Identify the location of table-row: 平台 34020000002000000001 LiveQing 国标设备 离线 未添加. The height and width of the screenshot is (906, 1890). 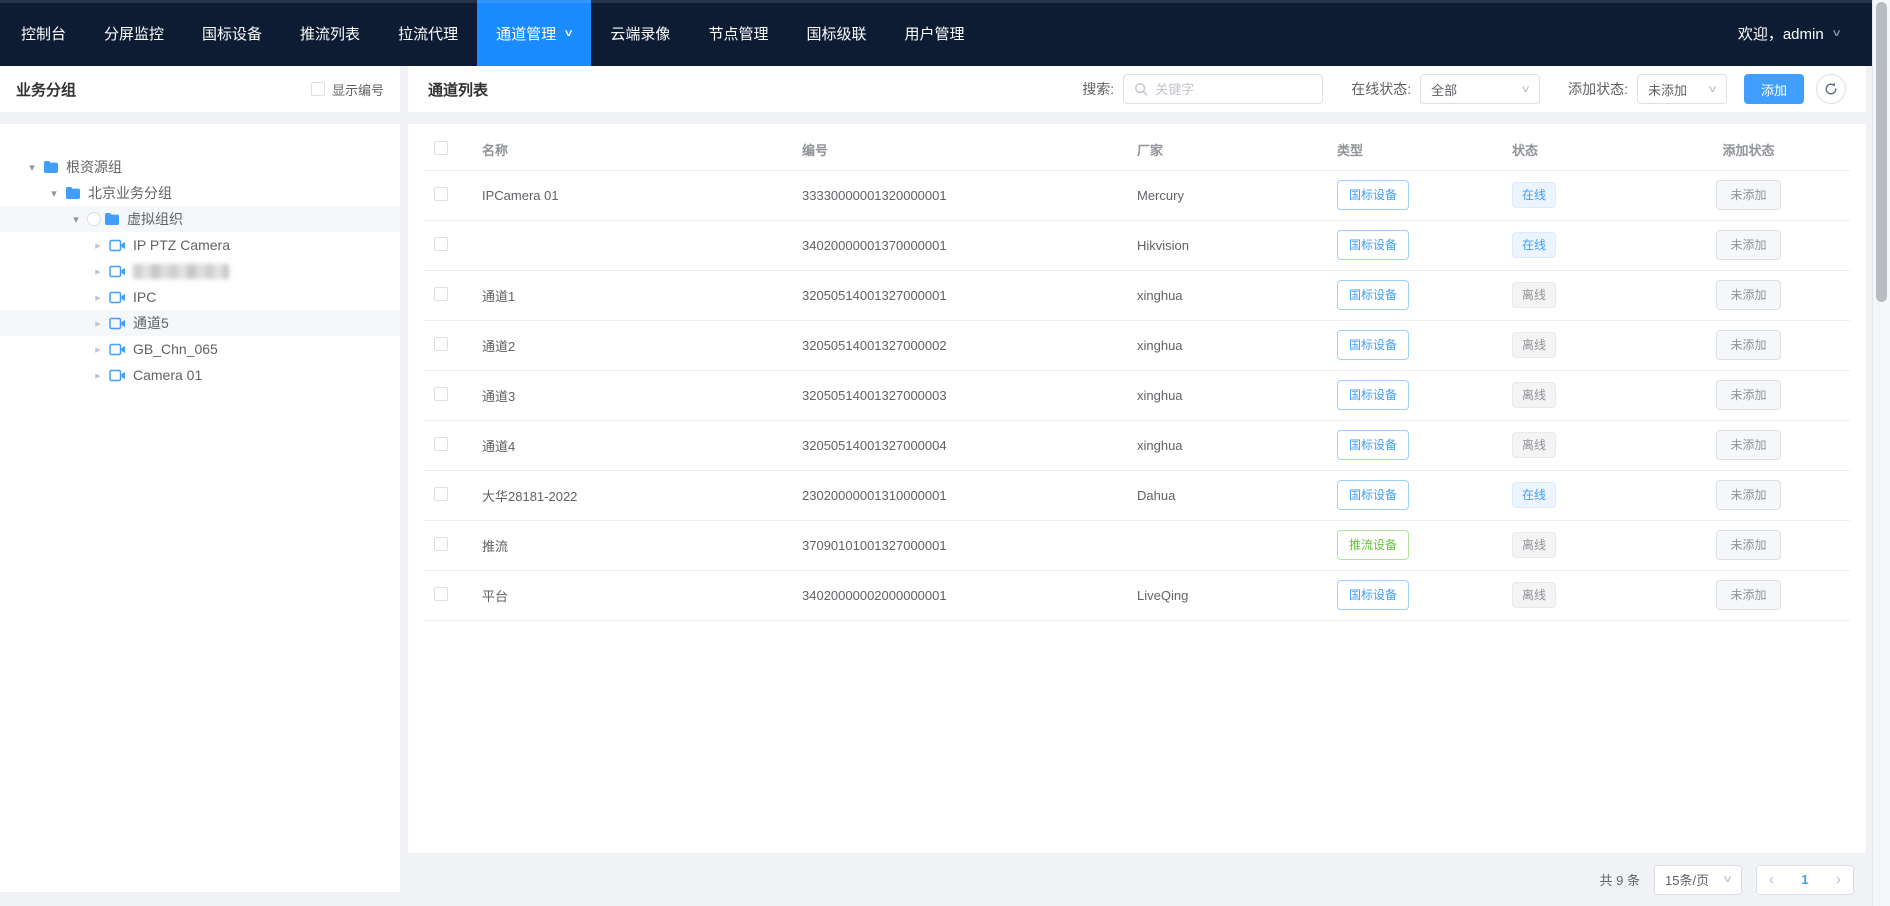
(1137, 595).